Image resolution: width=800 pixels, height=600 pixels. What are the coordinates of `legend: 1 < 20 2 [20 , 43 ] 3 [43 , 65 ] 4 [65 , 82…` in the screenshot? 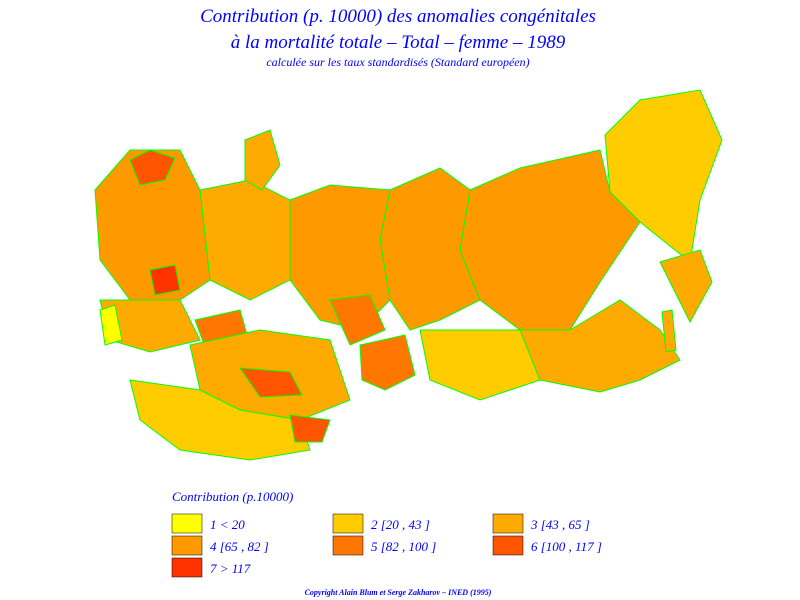 It's located at (386, 545).